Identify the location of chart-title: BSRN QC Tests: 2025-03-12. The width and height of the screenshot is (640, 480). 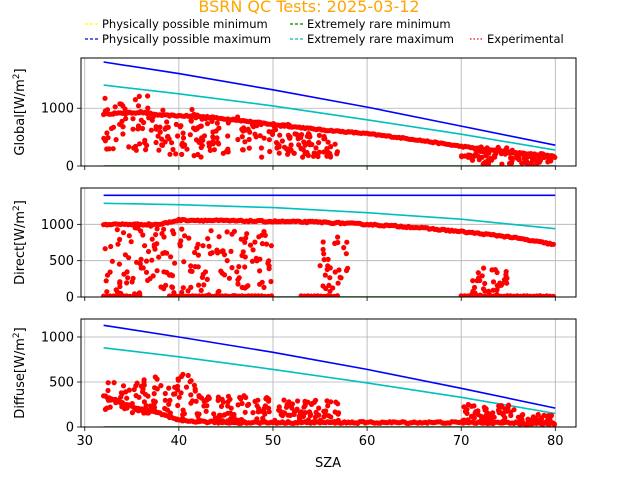
(308, 8).